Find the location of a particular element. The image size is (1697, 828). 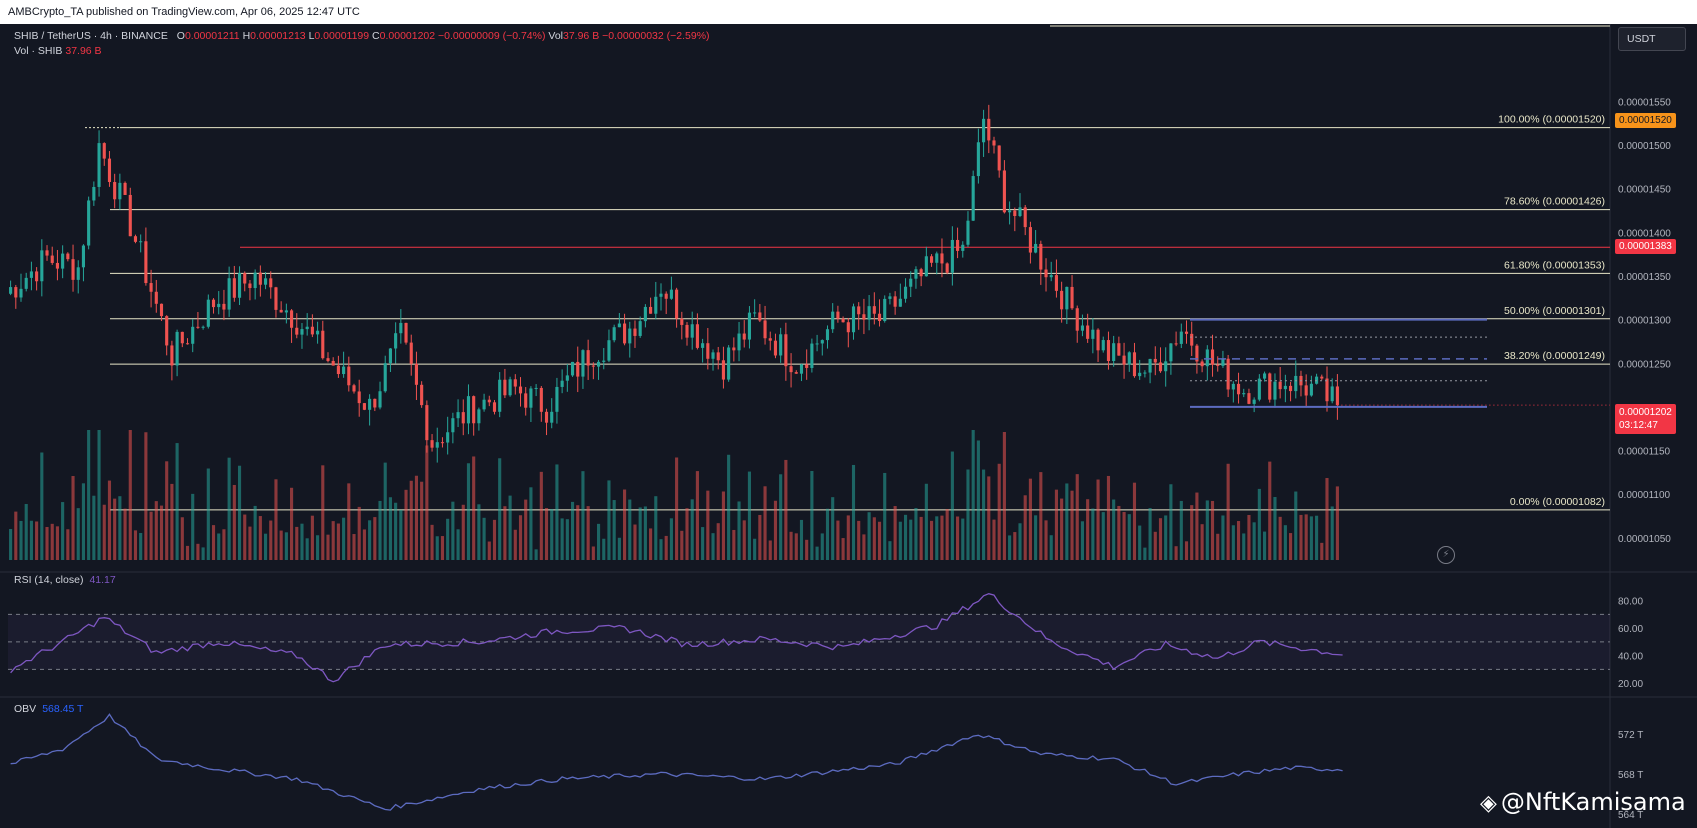

rsi-value: 41.17 is located at coordinates (102, 580).